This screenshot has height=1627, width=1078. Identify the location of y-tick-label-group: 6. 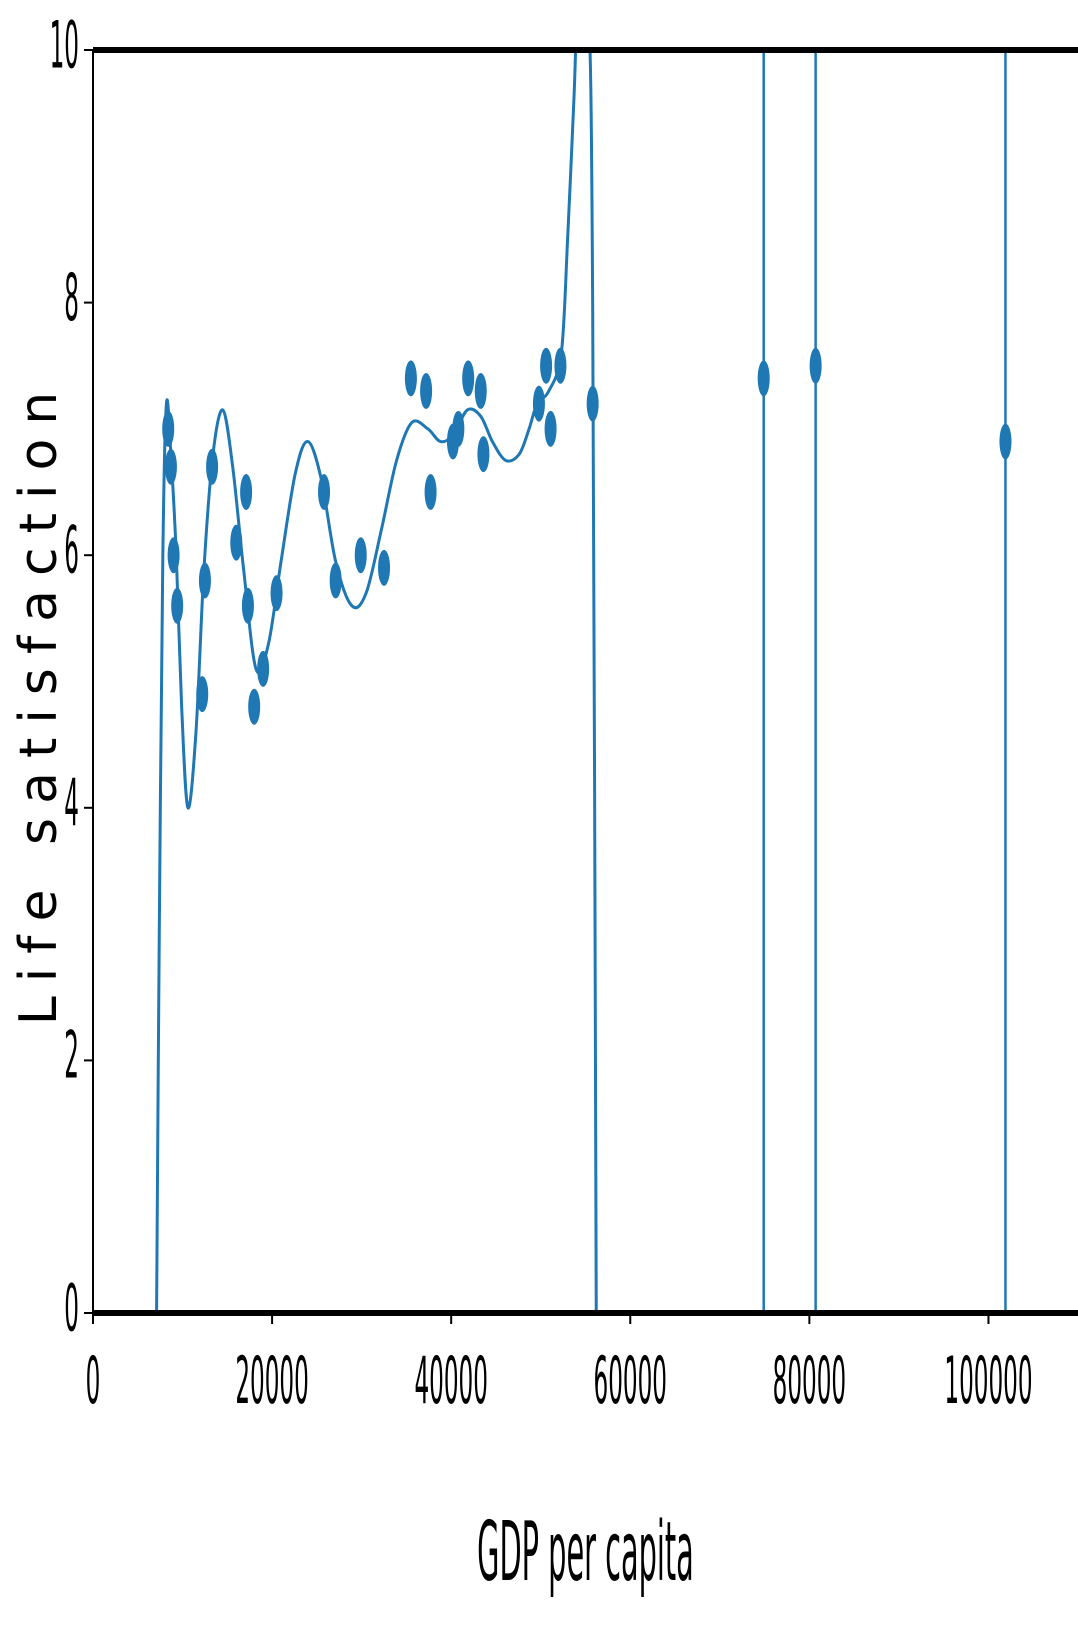
(71, 551).